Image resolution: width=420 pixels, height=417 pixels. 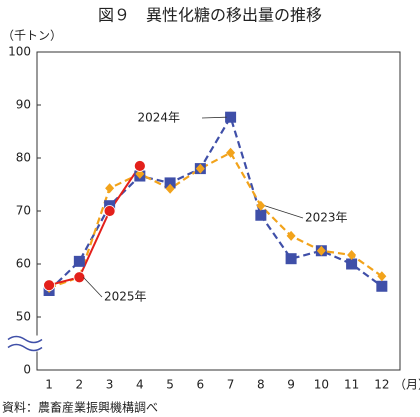 What do you see at coordinates (125, 297) in the screenshot?
I see `series-label: 2025年` at bounding box center [125, 297].